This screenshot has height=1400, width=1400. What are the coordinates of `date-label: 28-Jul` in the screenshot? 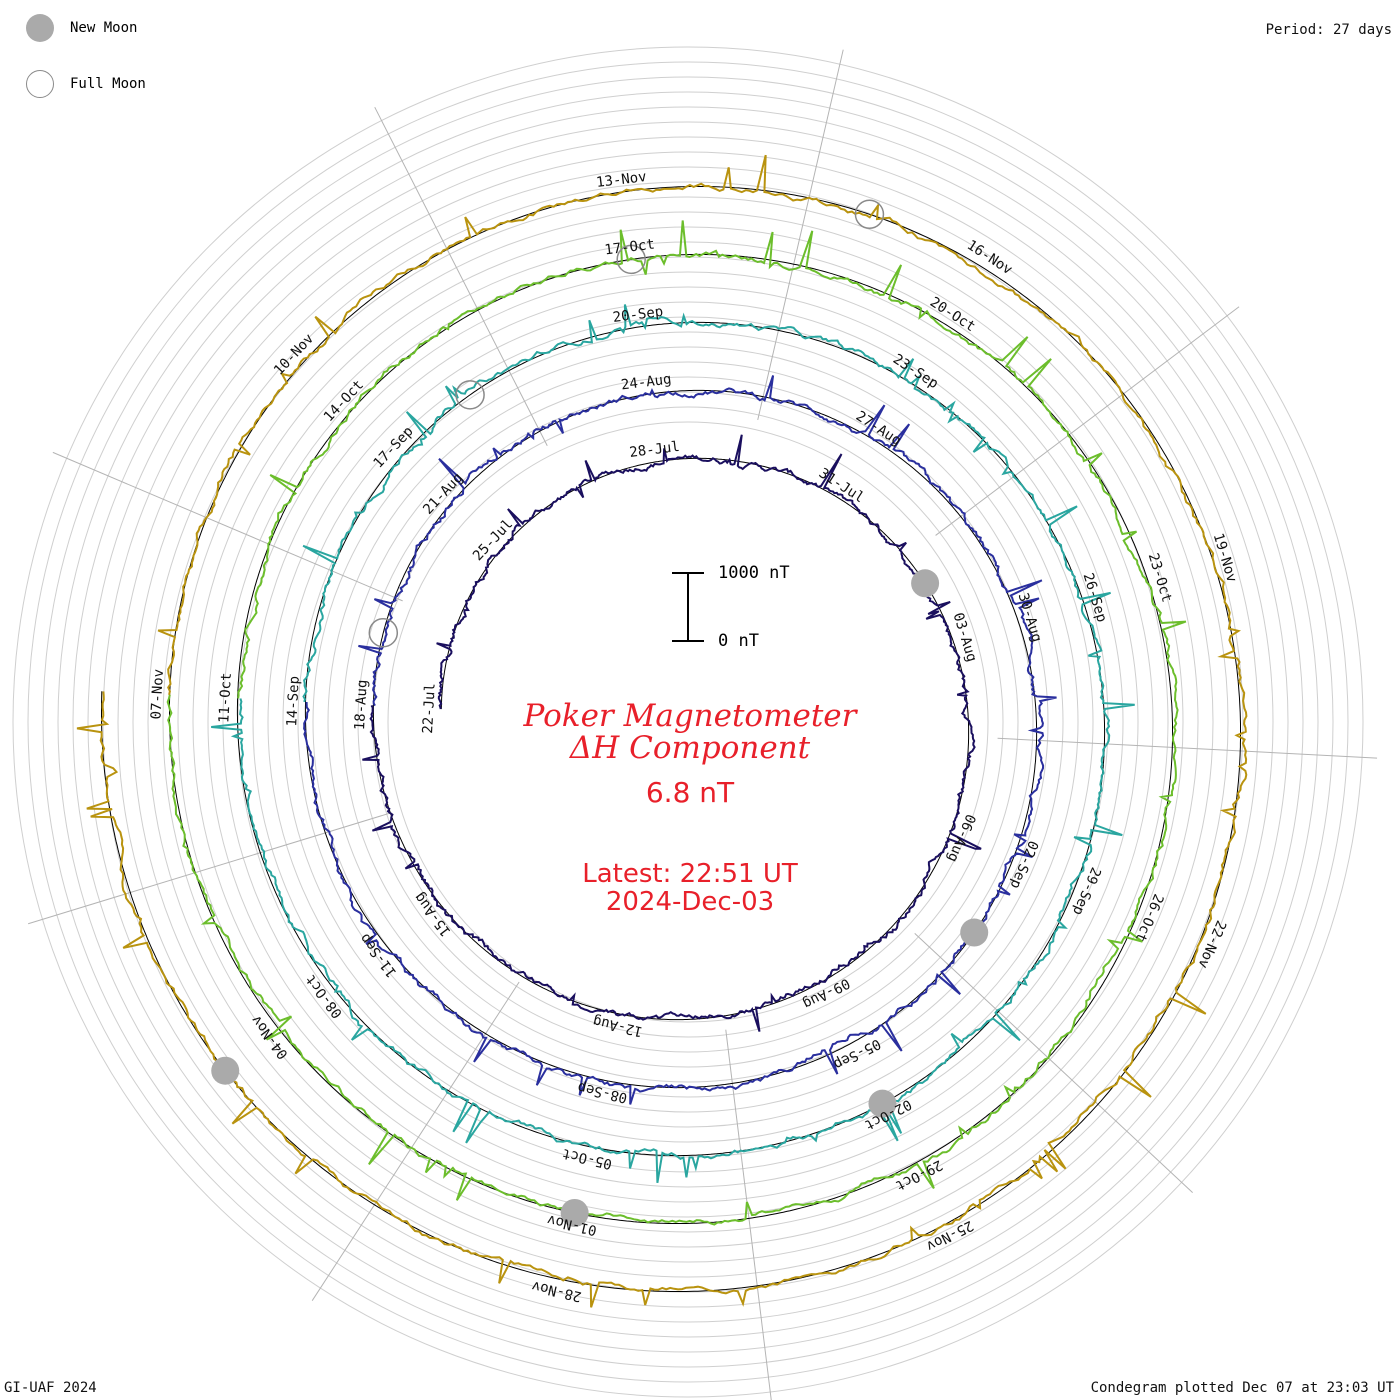 It's located at (655, 450).